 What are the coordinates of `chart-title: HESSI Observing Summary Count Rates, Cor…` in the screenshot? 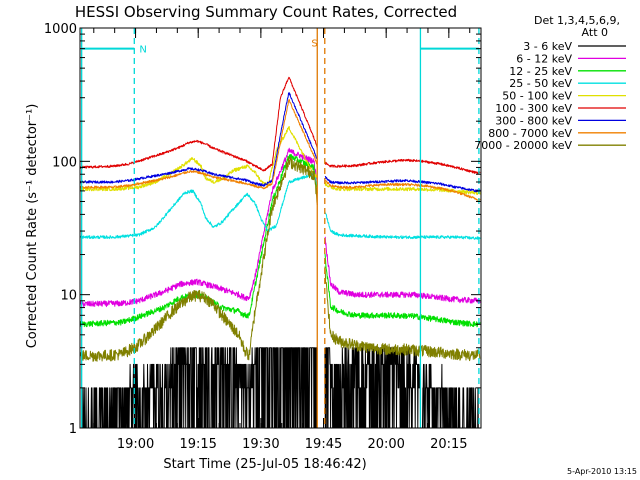 It's located at (266, 12).